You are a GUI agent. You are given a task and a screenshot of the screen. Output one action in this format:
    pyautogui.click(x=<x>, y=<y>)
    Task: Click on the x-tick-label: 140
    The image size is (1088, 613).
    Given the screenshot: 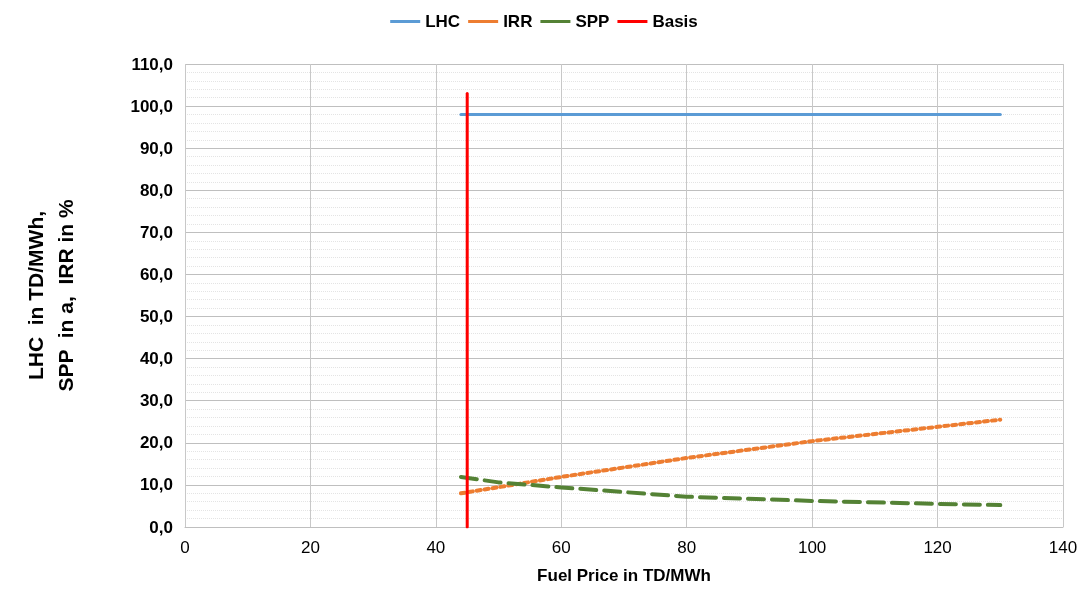 What is the action you would take?
    pyautogui.click(x=1063, y=547)
    